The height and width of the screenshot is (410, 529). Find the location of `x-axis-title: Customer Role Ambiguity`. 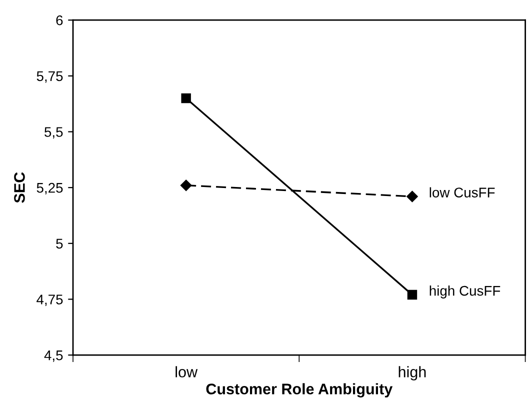

x-axis-title: Customer Role Ambiguity is located at coordinates (299, 390).